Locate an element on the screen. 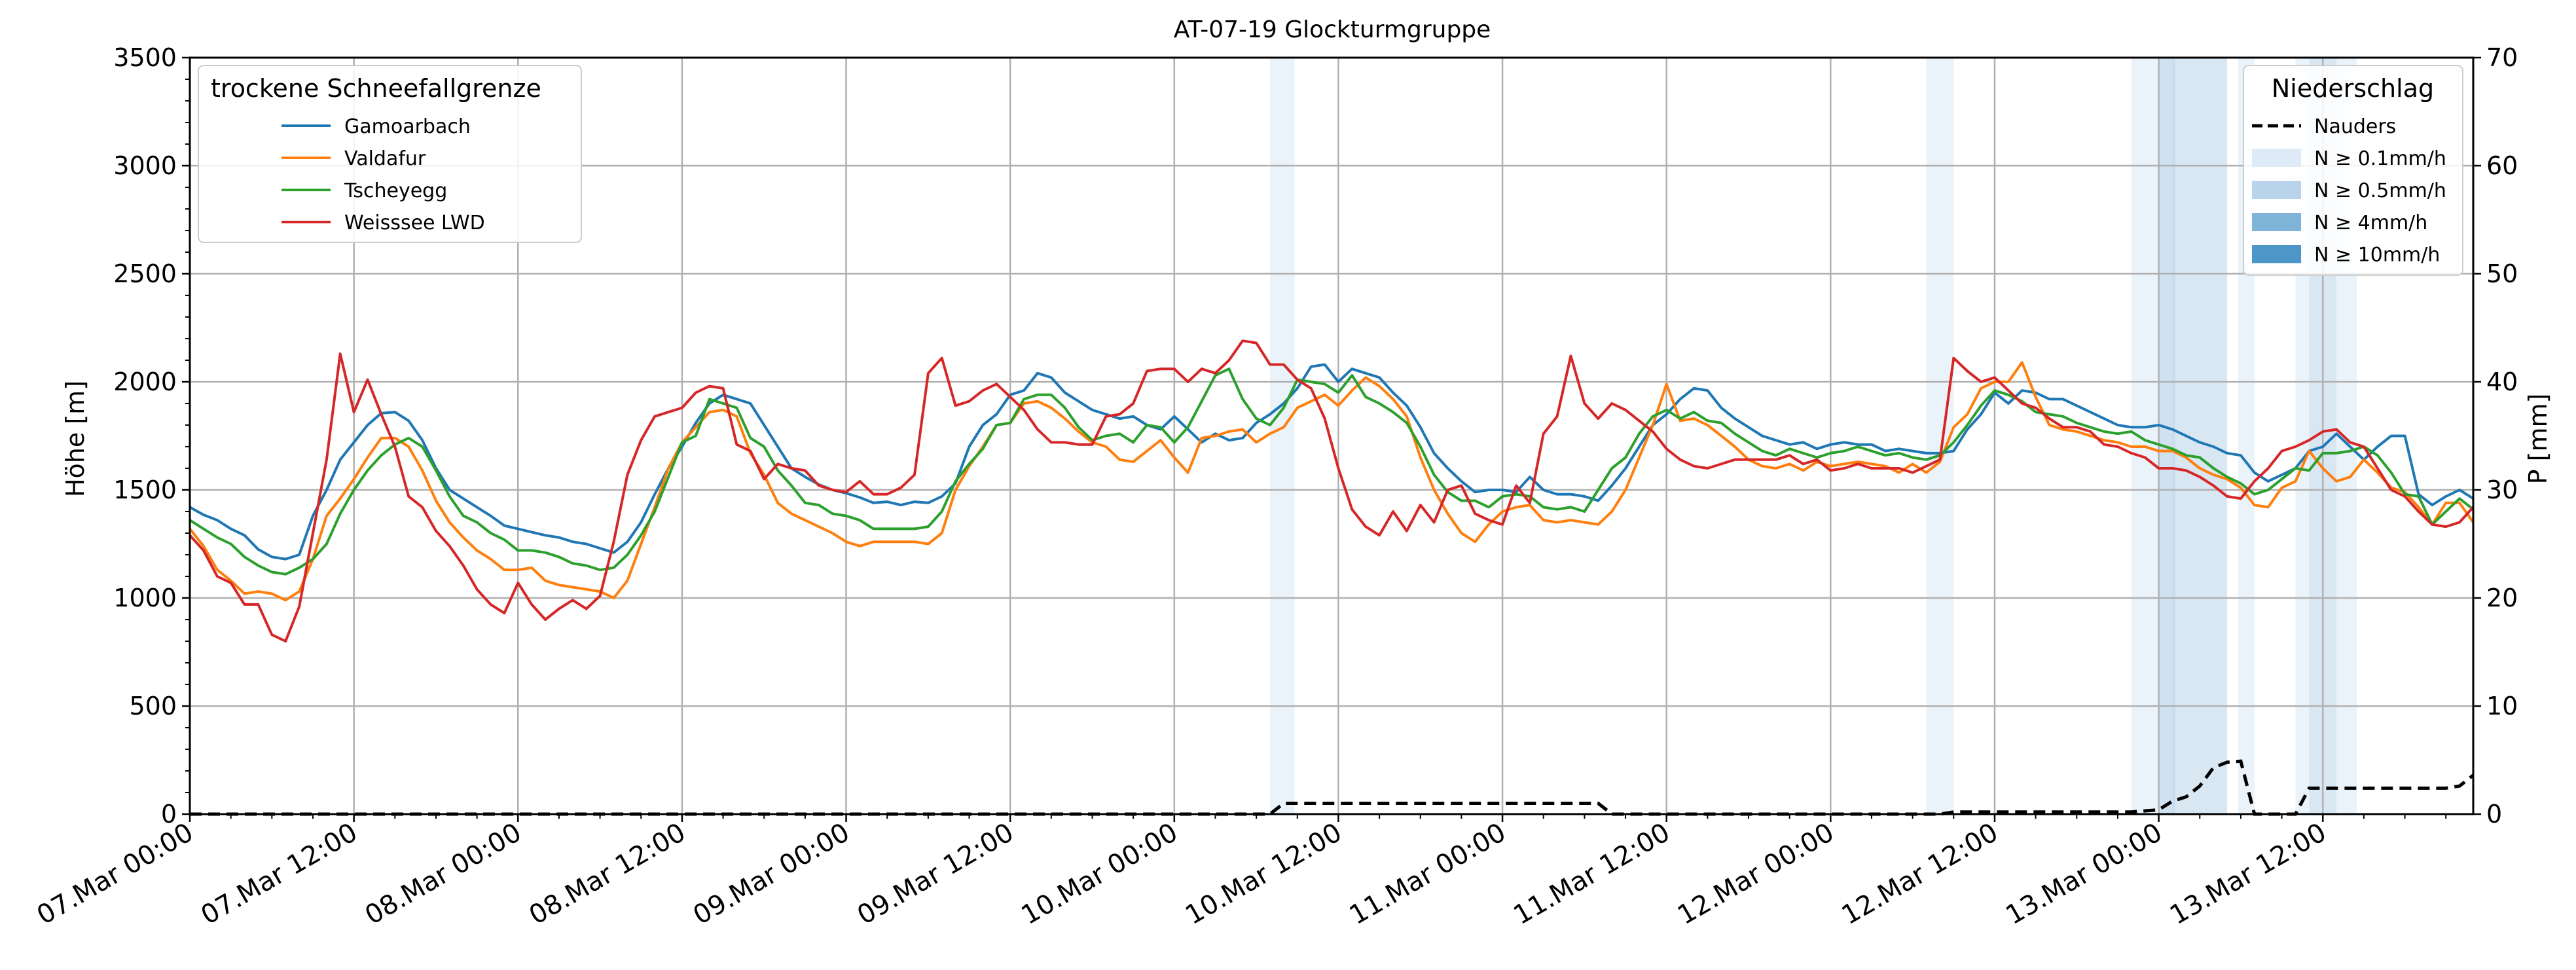  y2-tick-label: 10 is located at coordinates (2502, 706).